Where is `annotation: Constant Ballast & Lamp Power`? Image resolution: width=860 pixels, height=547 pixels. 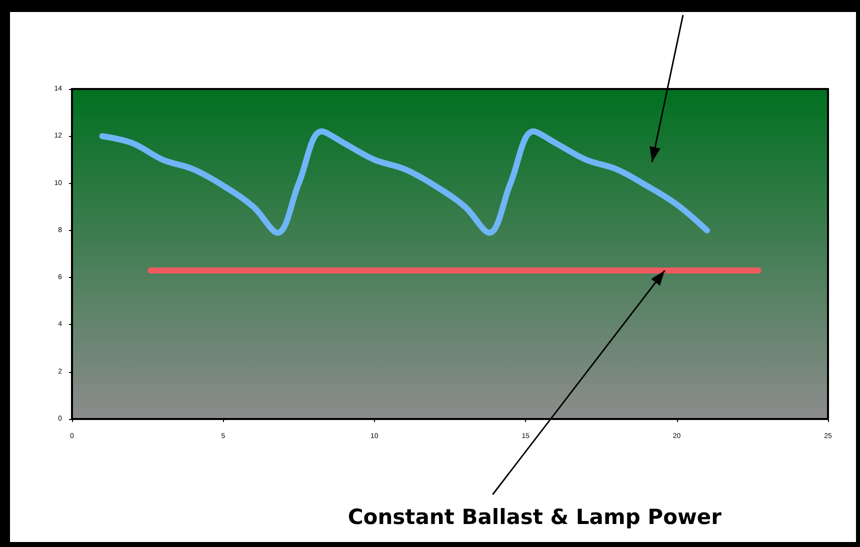 annotation: Constant Ballast & Lamp Power is located at coordinates (535, 517).